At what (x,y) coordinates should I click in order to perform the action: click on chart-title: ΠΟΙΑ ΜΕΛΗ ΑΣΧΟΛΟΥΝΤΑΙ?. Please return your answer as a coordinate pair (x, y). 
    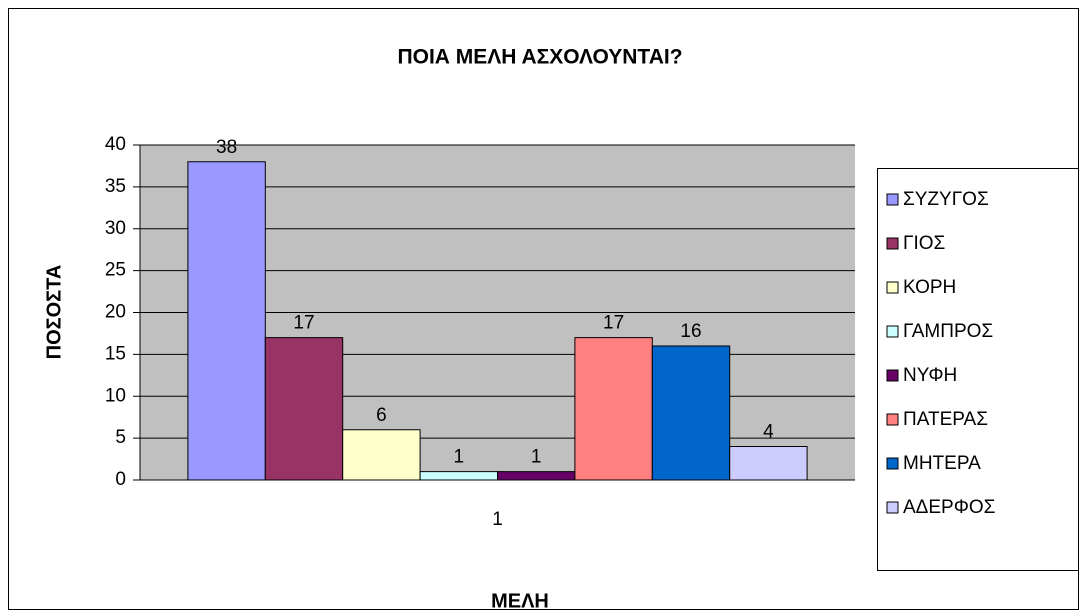
    Looking at the image, I should click on (539, 57).